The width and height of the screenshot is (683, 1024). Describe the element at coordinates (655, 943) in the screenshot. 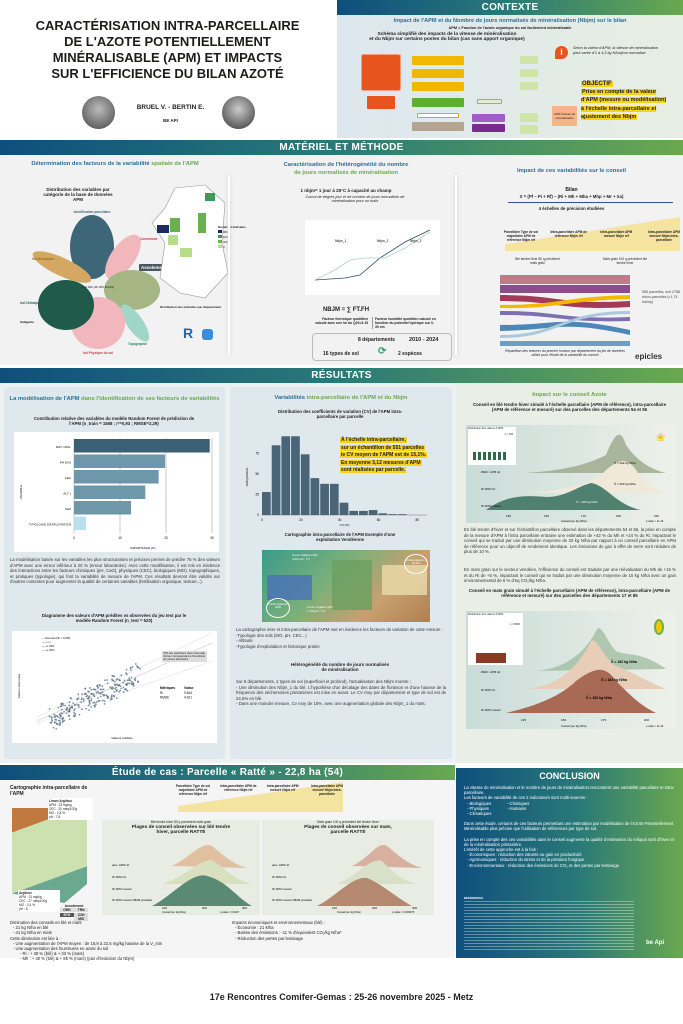

I see `beapi-logo: be Api` at that location.